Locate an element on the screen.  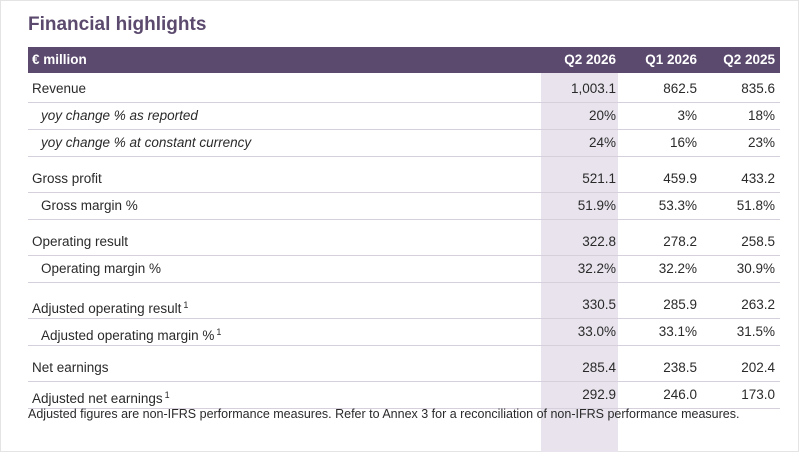
row-label: Gross profit is located at coordinates (67, 178).